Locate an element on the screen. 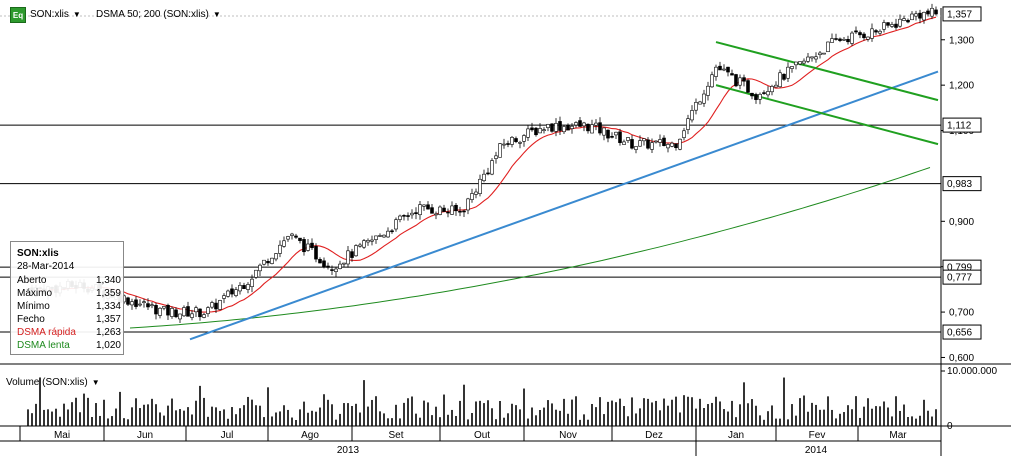 Image resolution: width=1011 pixels, height=456 pixels. x-tick-label: Jan is located at coordinates (736, 435).